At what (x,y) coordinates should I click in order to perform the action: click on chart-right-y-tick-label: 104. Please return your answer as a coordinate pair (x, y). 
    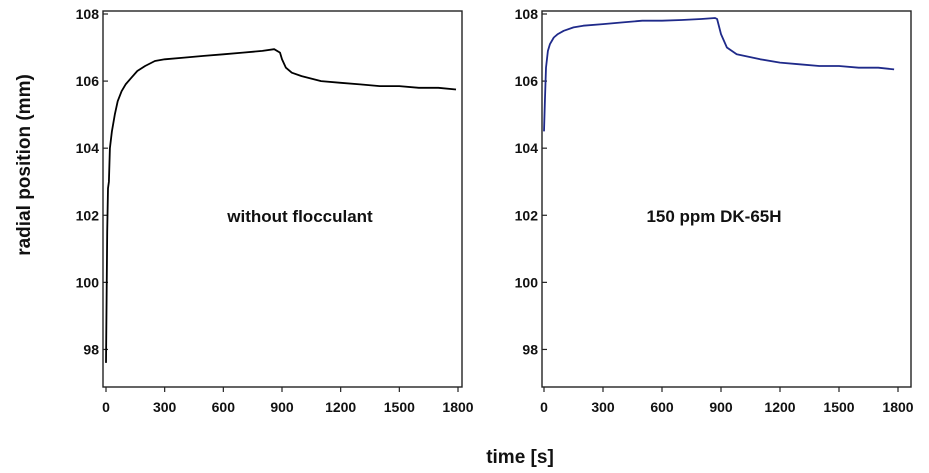
    Looking at the image, I should click on (527, 148).